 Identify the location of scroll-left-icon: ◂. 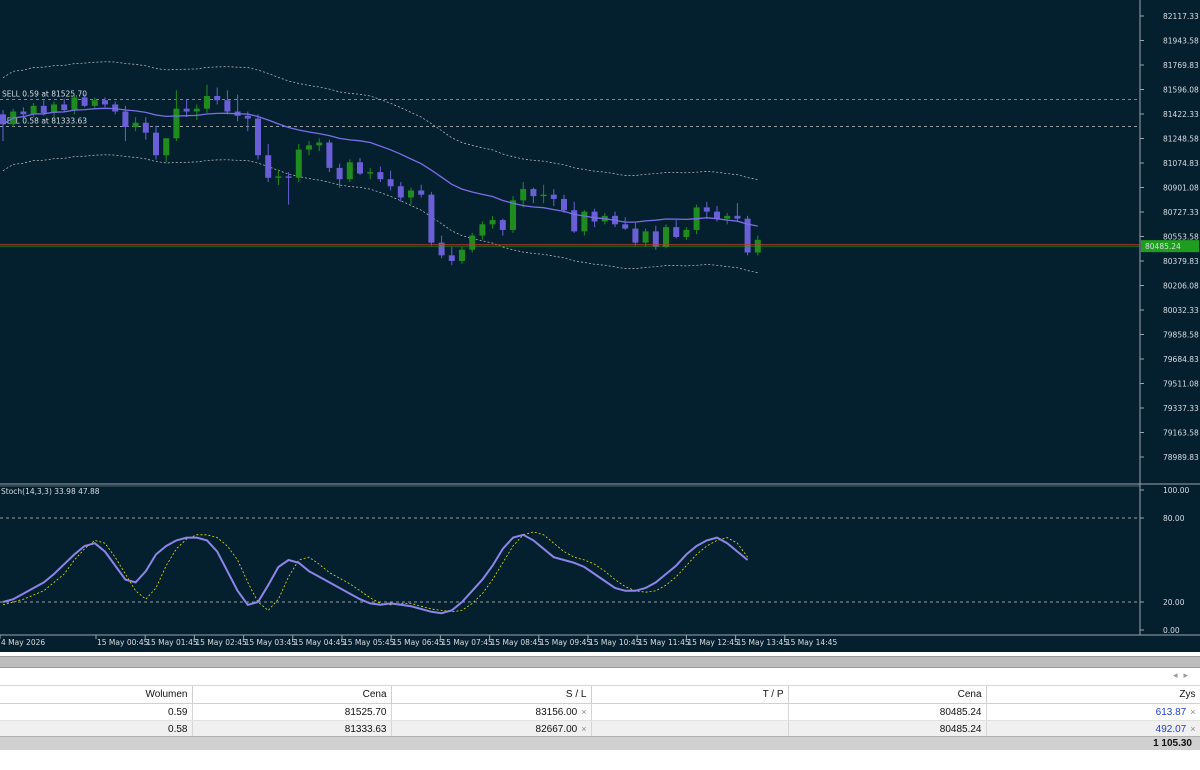
(1178, 675).